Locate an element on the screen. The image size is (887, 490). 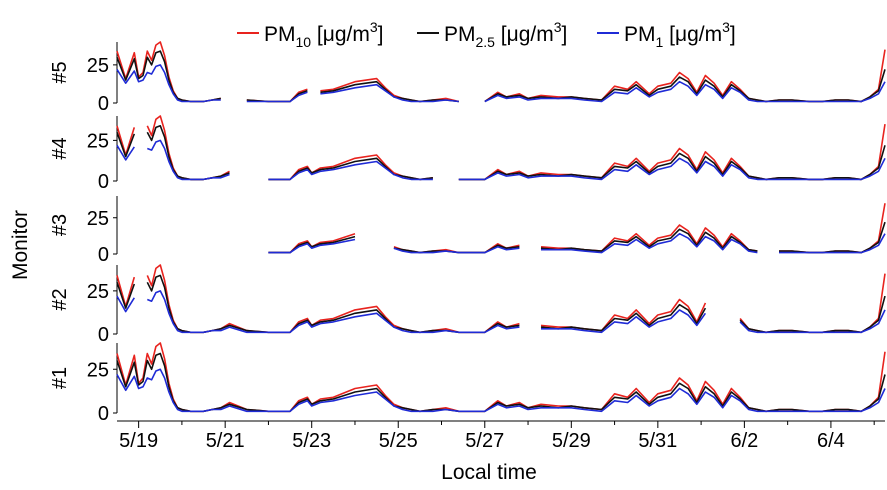
legend-subscript: 1 is located at coordinates (660, 42).